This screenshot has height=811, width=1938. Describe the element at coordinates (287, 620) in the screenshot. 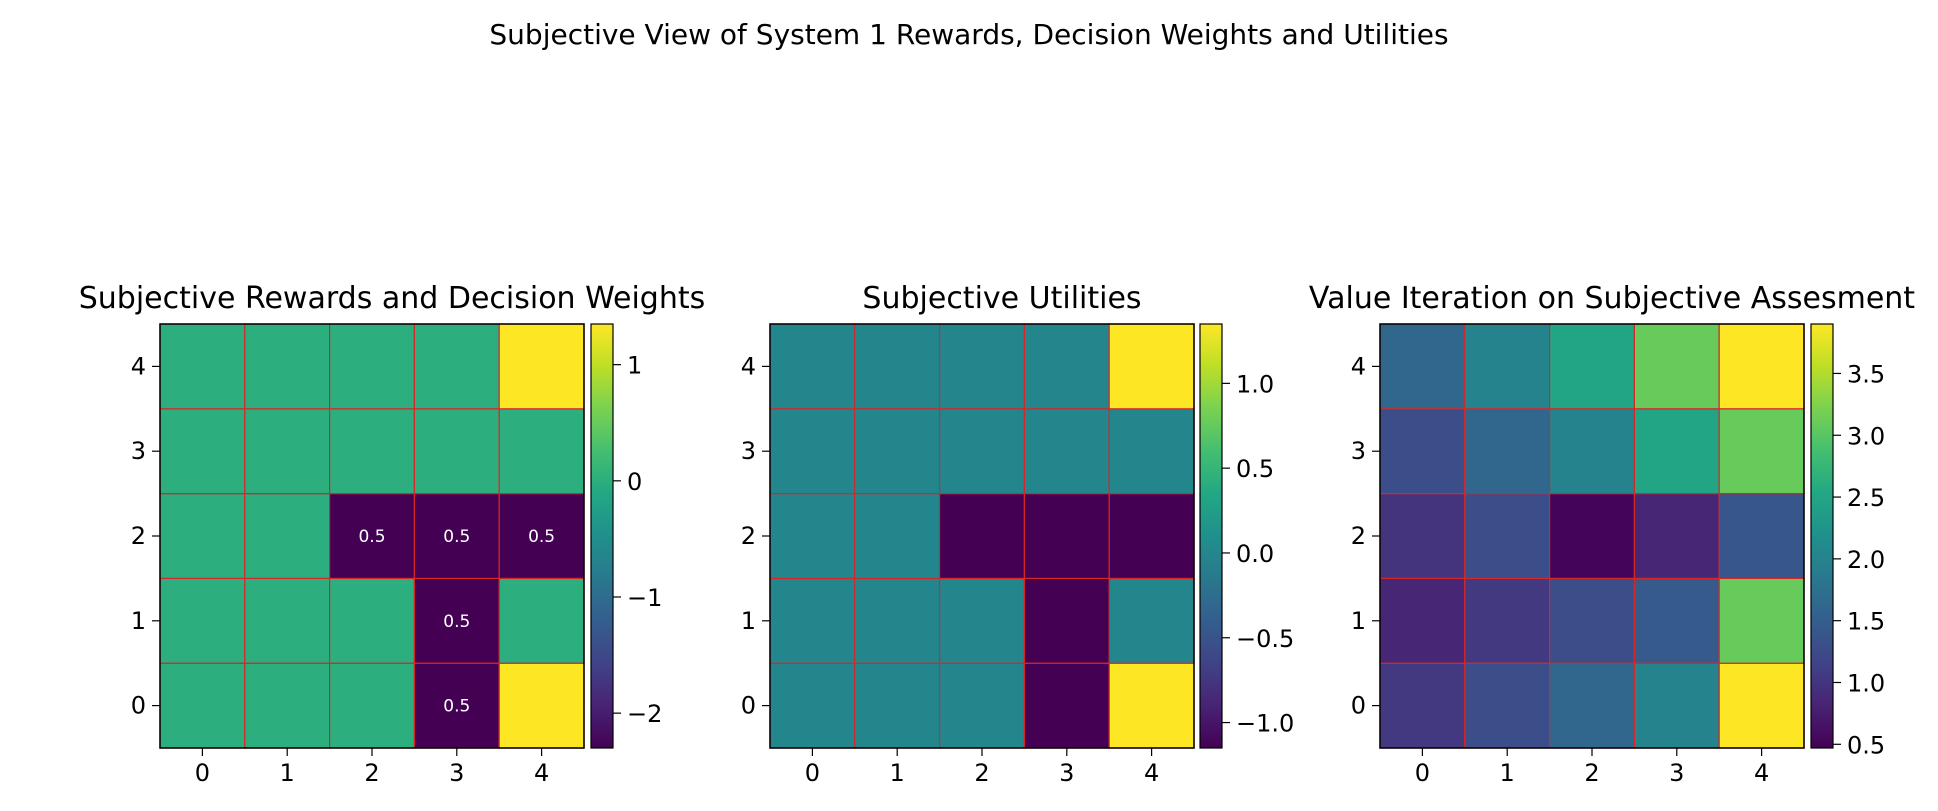

I see `heatmap-cell-r1-c1` at that location.